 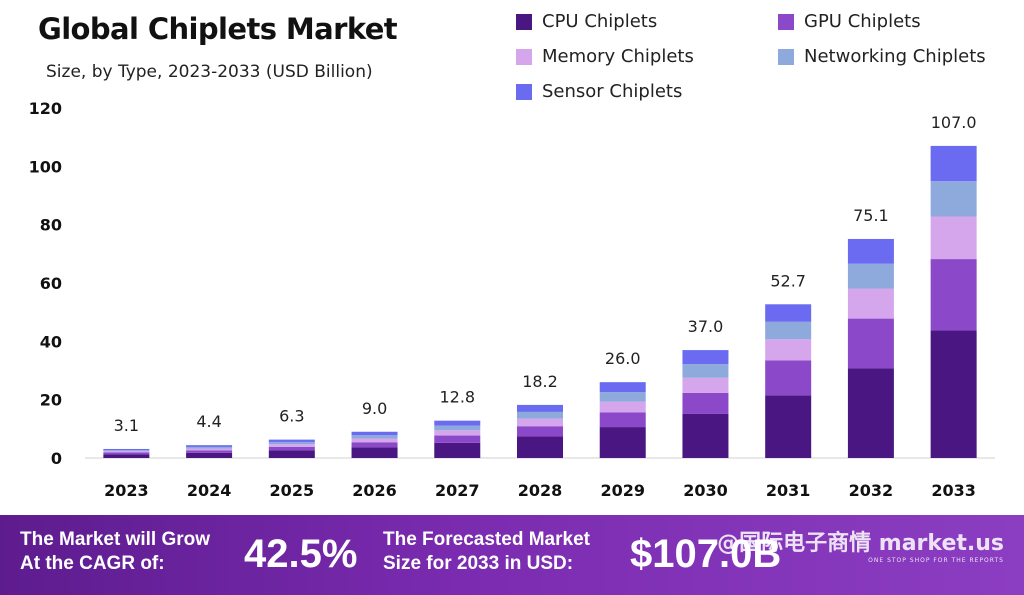 What do you see at coordinates (788, 490) in the screenshot?
I see `x-tick-label: 2031` at bounding box center [788, 490].